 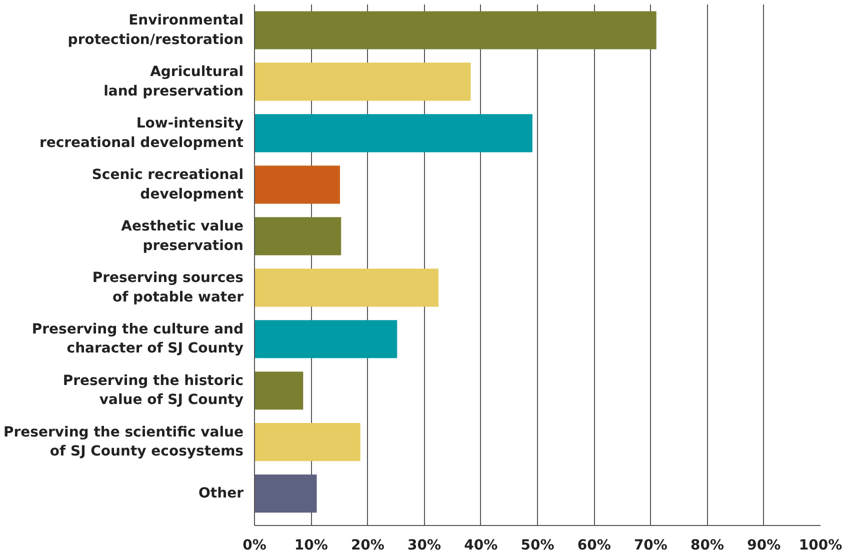 What do you see at coordinates (425, 546) in the screenshot?
I see `x-tick-label: 30%` at bounding box center [425, 546].